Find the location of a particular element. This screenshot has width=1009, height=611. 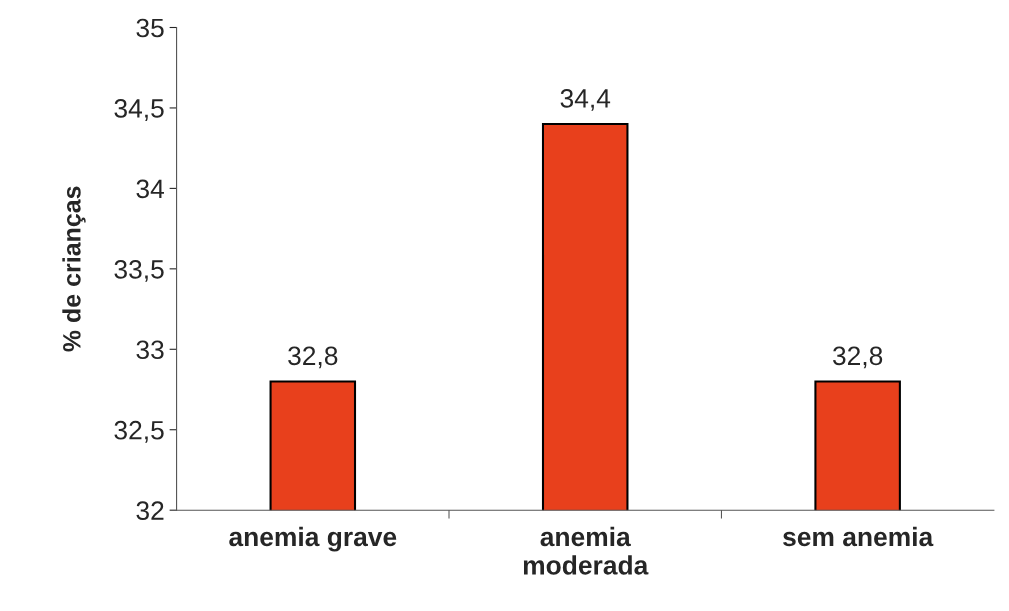

x-tick-label: sem anemia is located at coordinates (858, 536).